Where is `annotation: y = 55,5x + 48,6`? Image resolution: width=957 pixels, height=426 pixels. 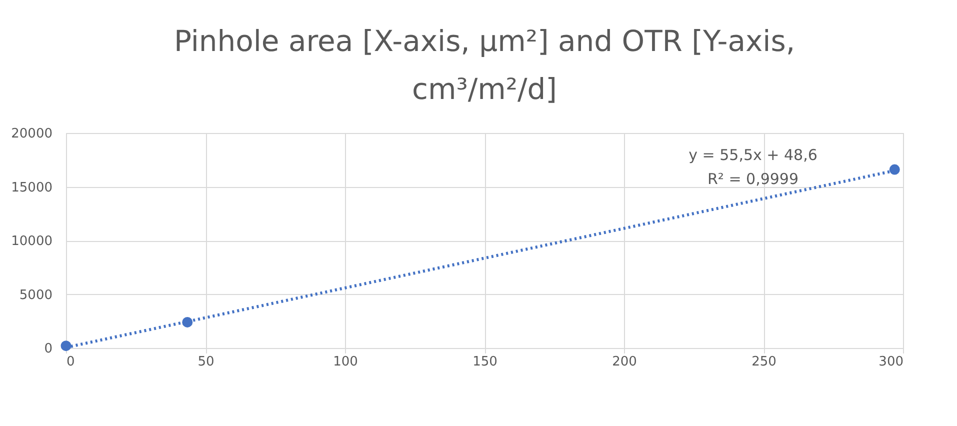 annotation: y = 55,5x + 48,6 is located at coordinates (753, 155).